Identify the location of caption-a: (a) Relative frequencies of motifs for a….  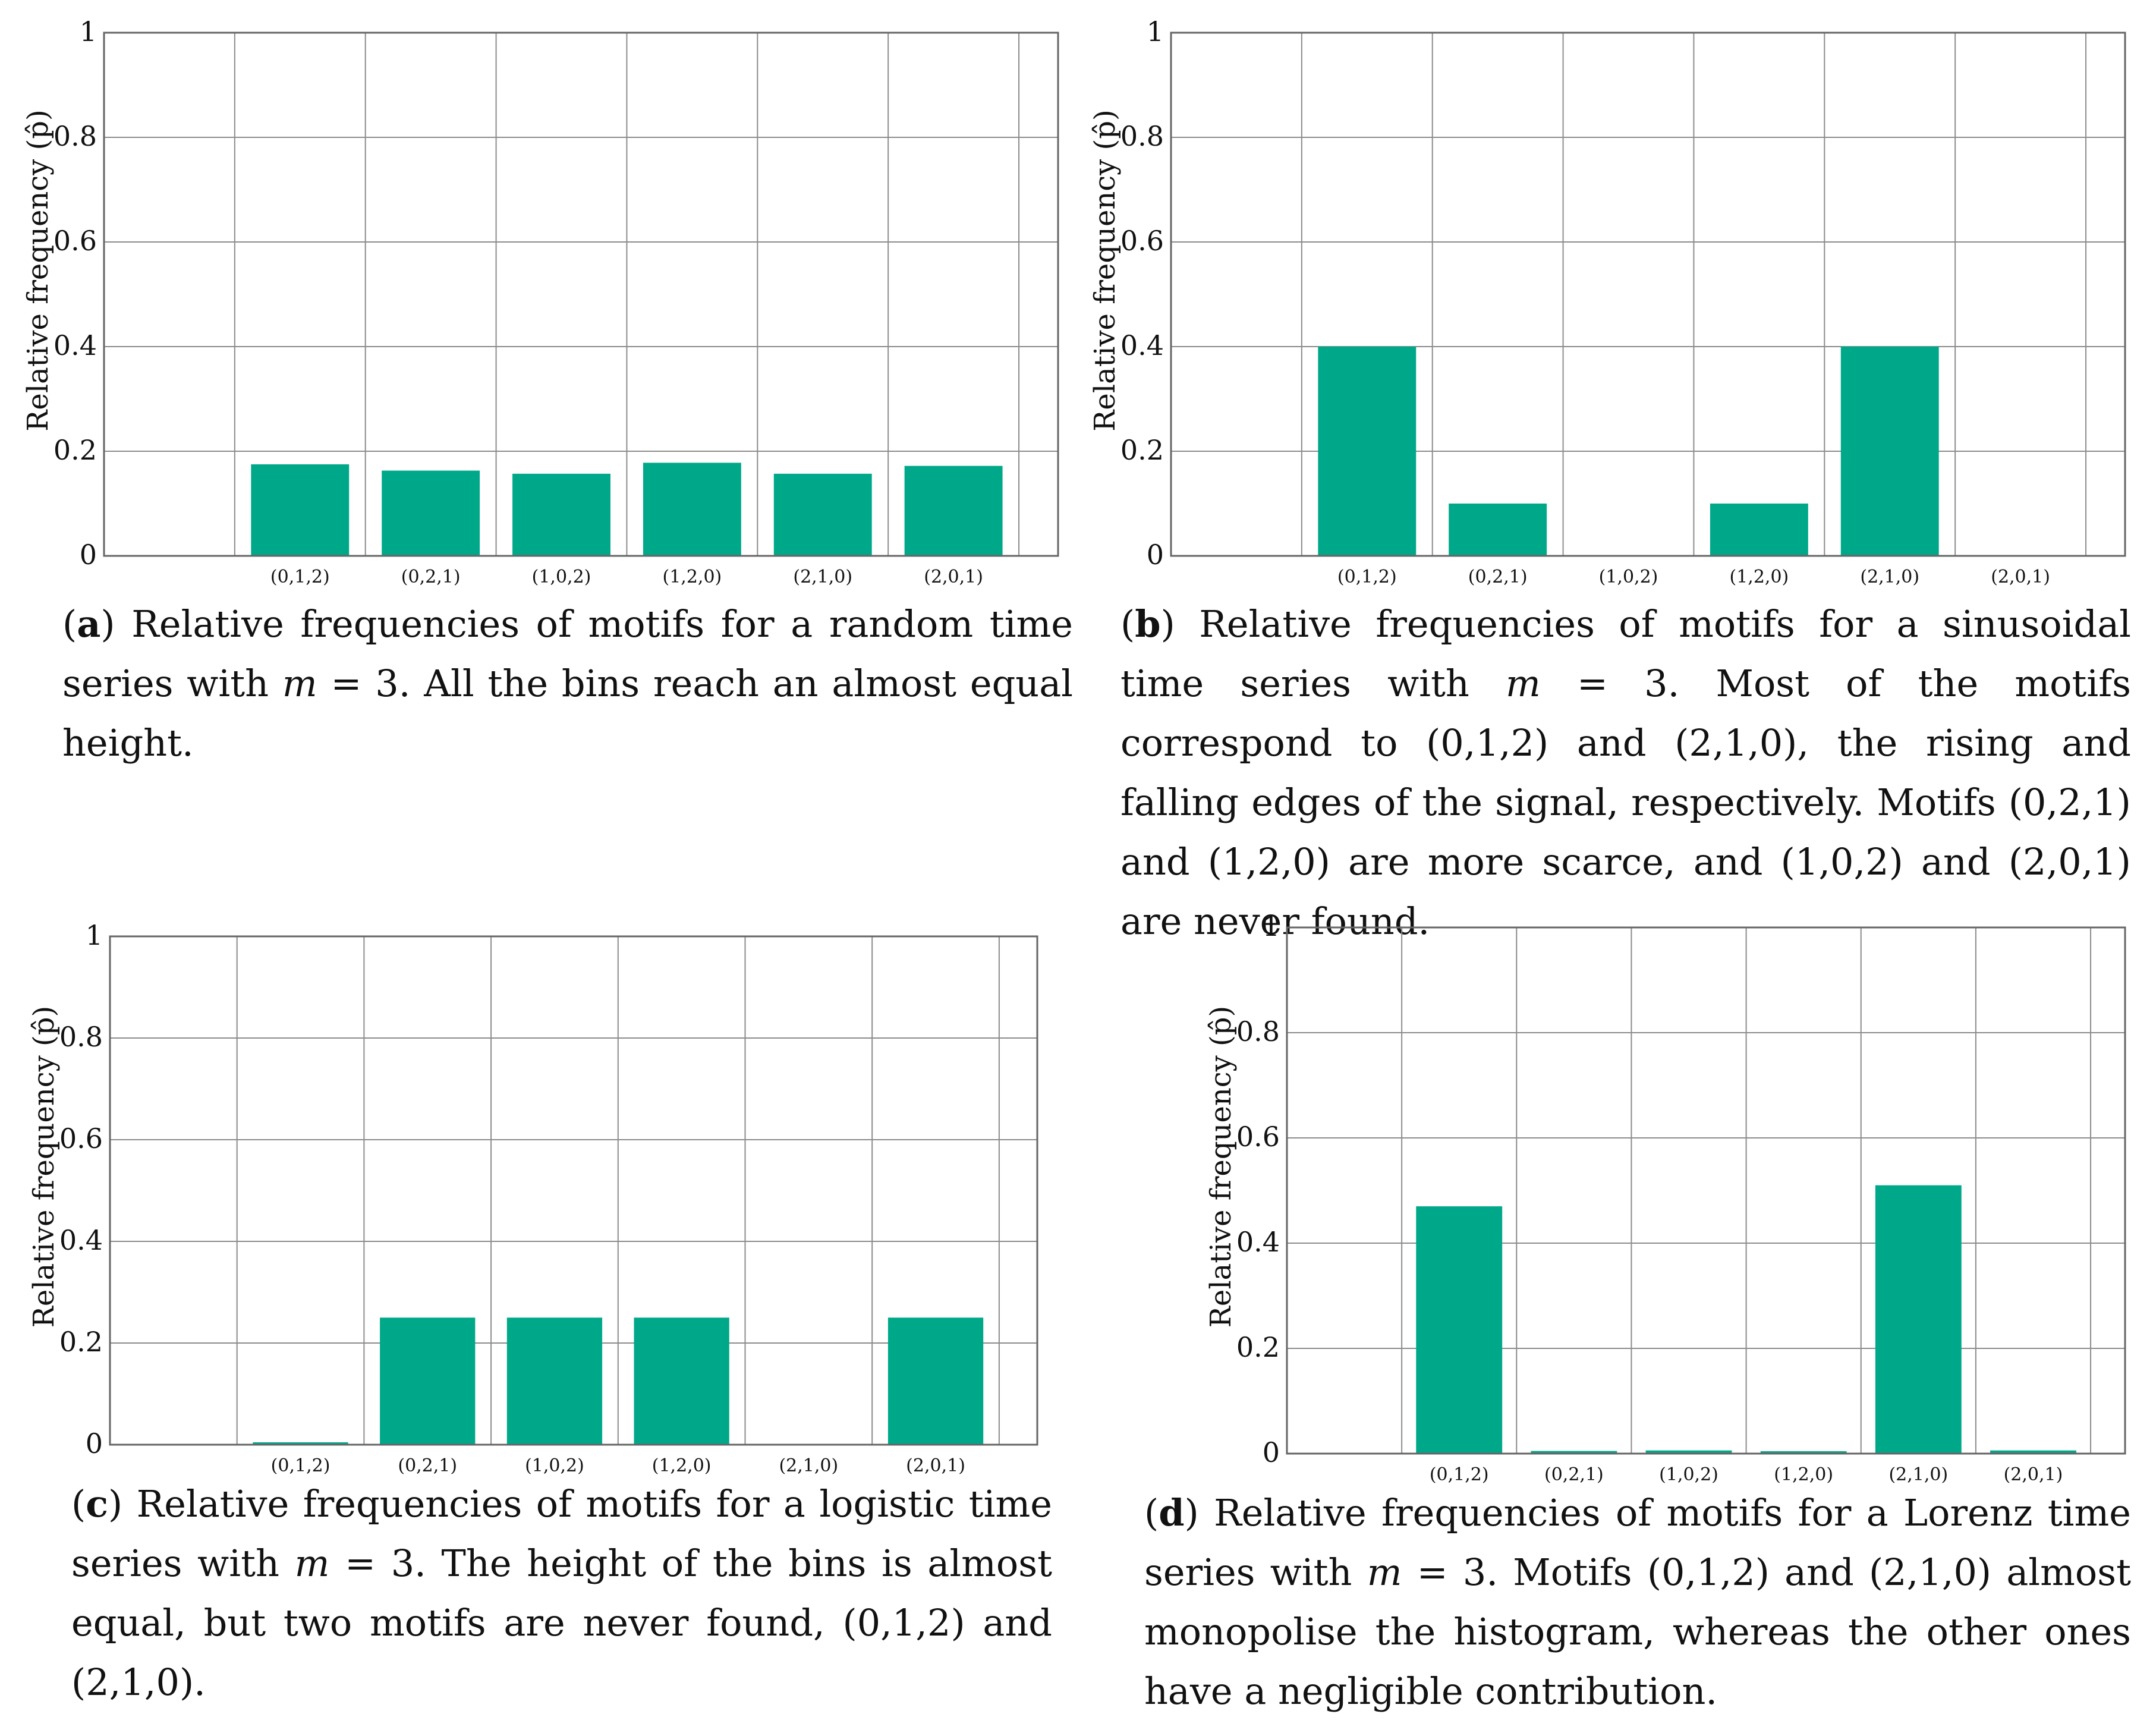
(567, 683).